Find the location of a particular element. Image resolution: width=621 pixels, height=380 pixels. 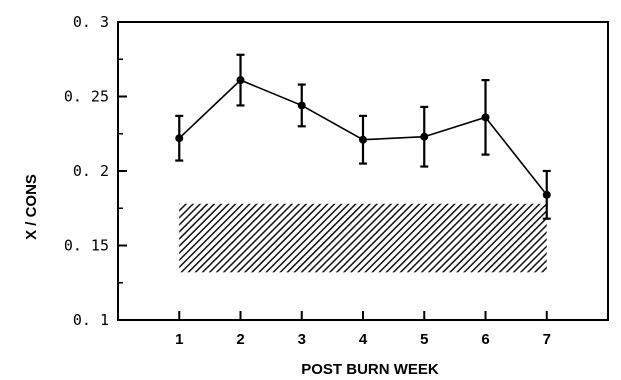

y-tick-label: 0. 15 is located at coordinates (86, 246).